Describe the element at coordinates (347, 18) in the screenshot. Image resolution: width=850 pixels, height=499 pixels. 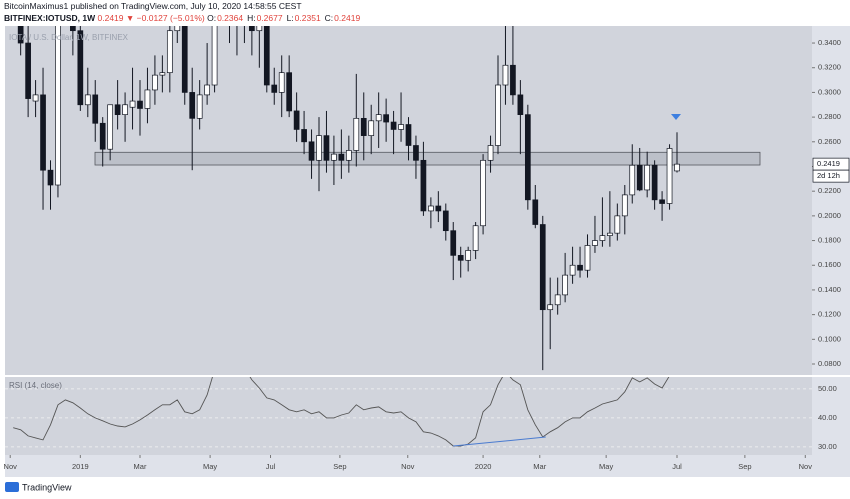
I see `ohlc-value: 0.2419` at that location.